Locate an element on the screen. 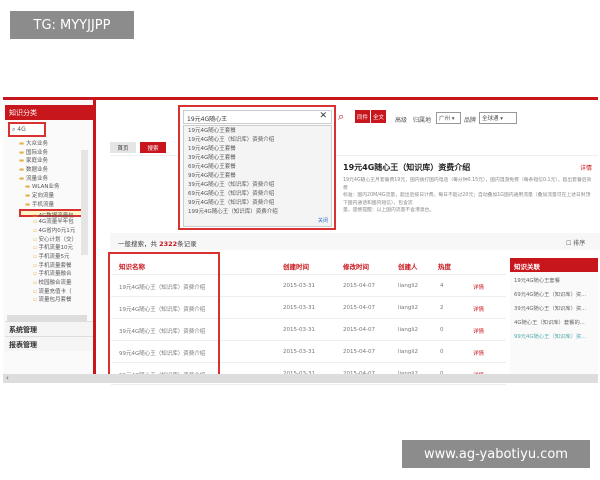  region-select: 广州 ▾ is located at coordinates (448, 118).